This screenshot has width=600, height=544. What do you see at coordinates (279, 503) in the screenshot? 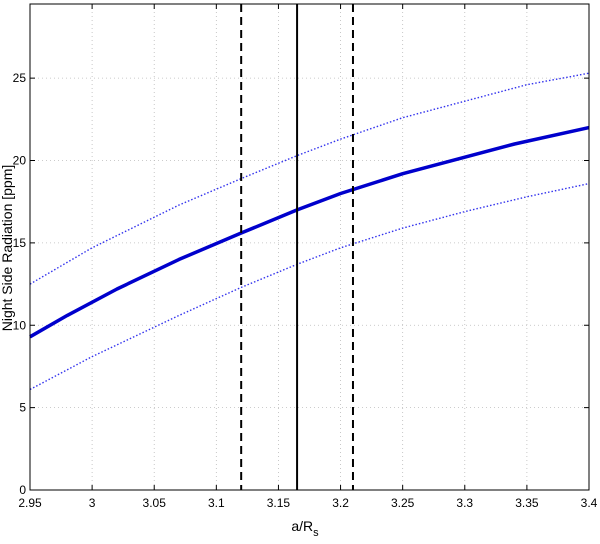
I see `x-tick-label: 3.15` at bounding box center [279, 503].